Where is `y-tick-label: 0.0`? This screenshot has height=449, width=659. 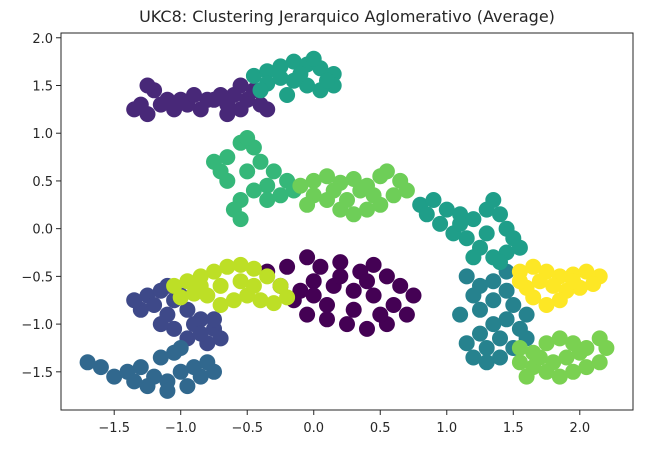
y-tick-label: 0.0 is located at coordinates (42, 230).